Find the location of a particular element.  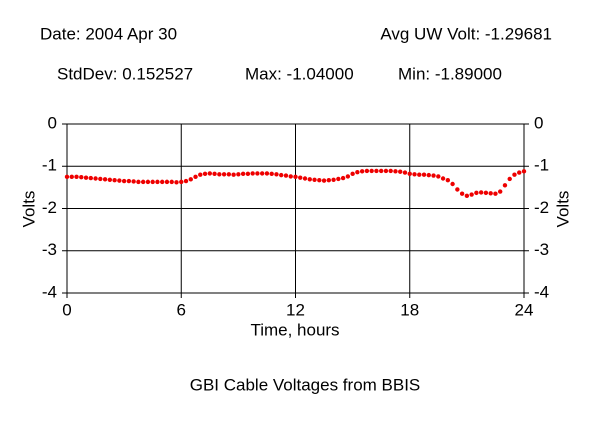

x-tick-label: 6 is located at coordinates (181, 309).